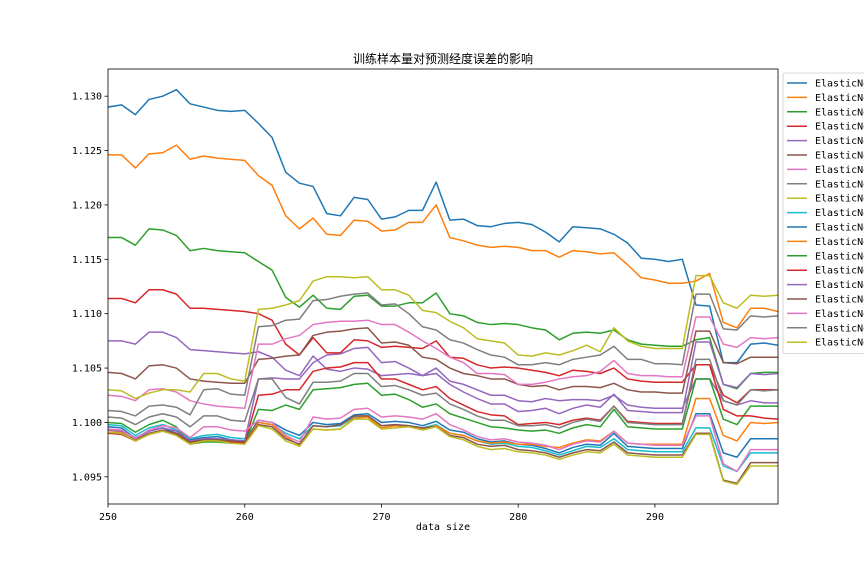 This screenshot has height=576, width=864. Describe the element at coordinates (655, 517) in the screenshot. I see `x-tick-label: 290` at that location.